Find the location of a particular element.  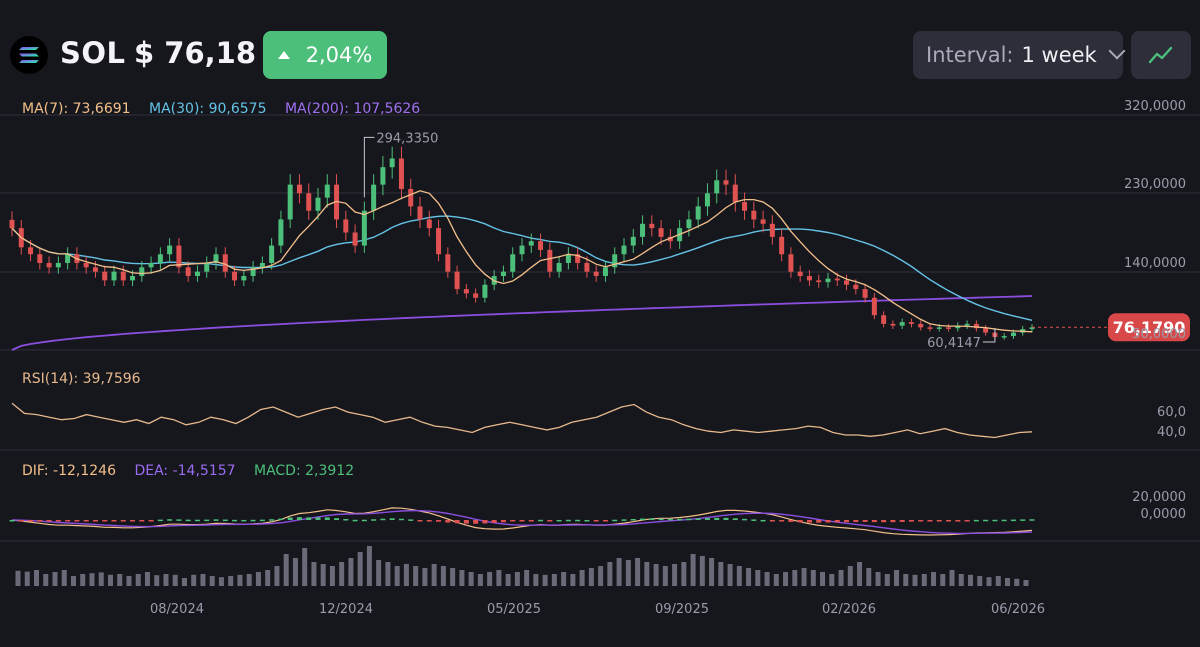

chart-type-button is located at coordinates (1161, 55).